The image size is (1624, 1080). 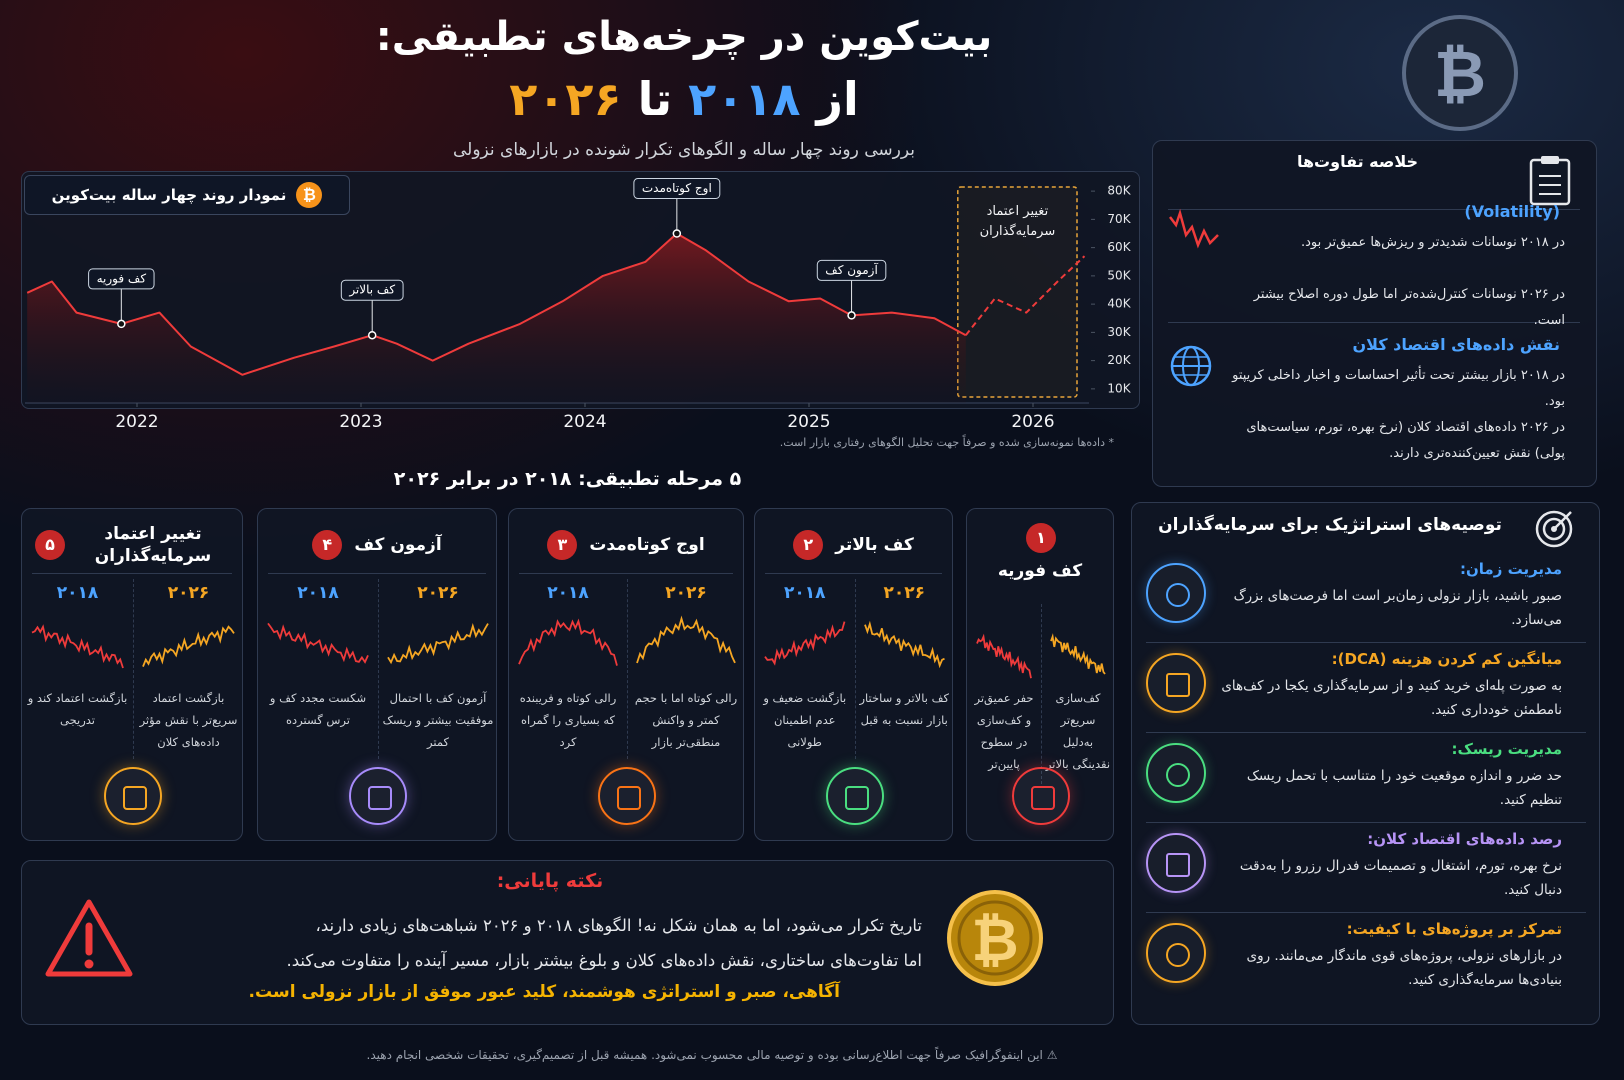 What do you see at coordinates (1040, 571) in the screenshot?
I see `stage-title: کف فوریه` at bounding box center [1040, 571].